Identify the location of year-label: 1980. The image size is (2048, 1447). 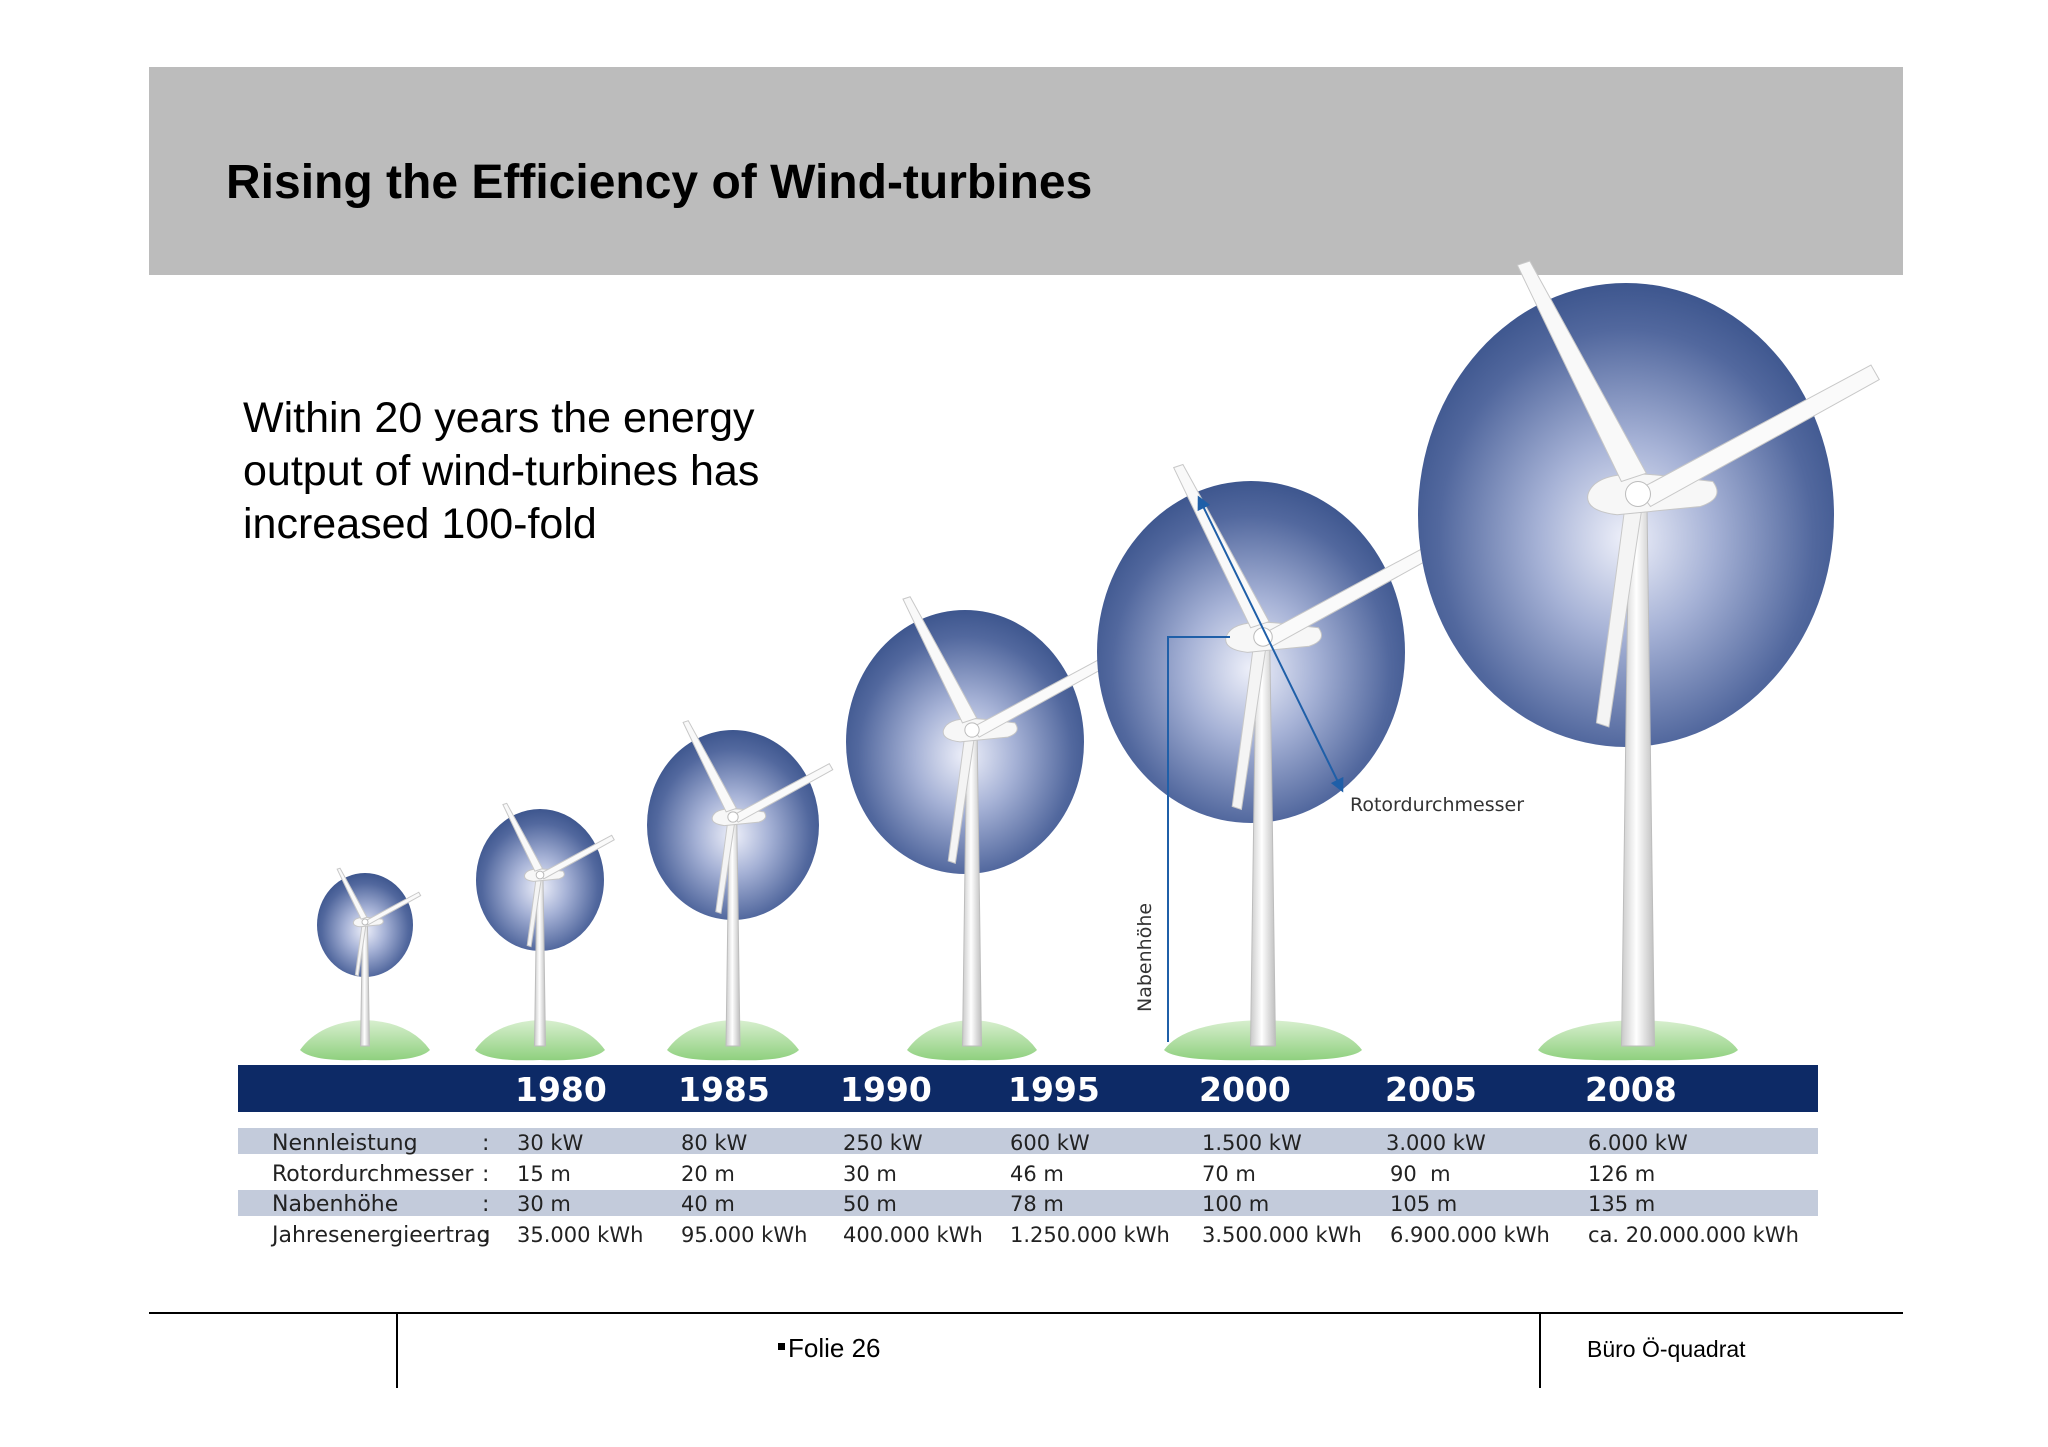
(561, 1089).